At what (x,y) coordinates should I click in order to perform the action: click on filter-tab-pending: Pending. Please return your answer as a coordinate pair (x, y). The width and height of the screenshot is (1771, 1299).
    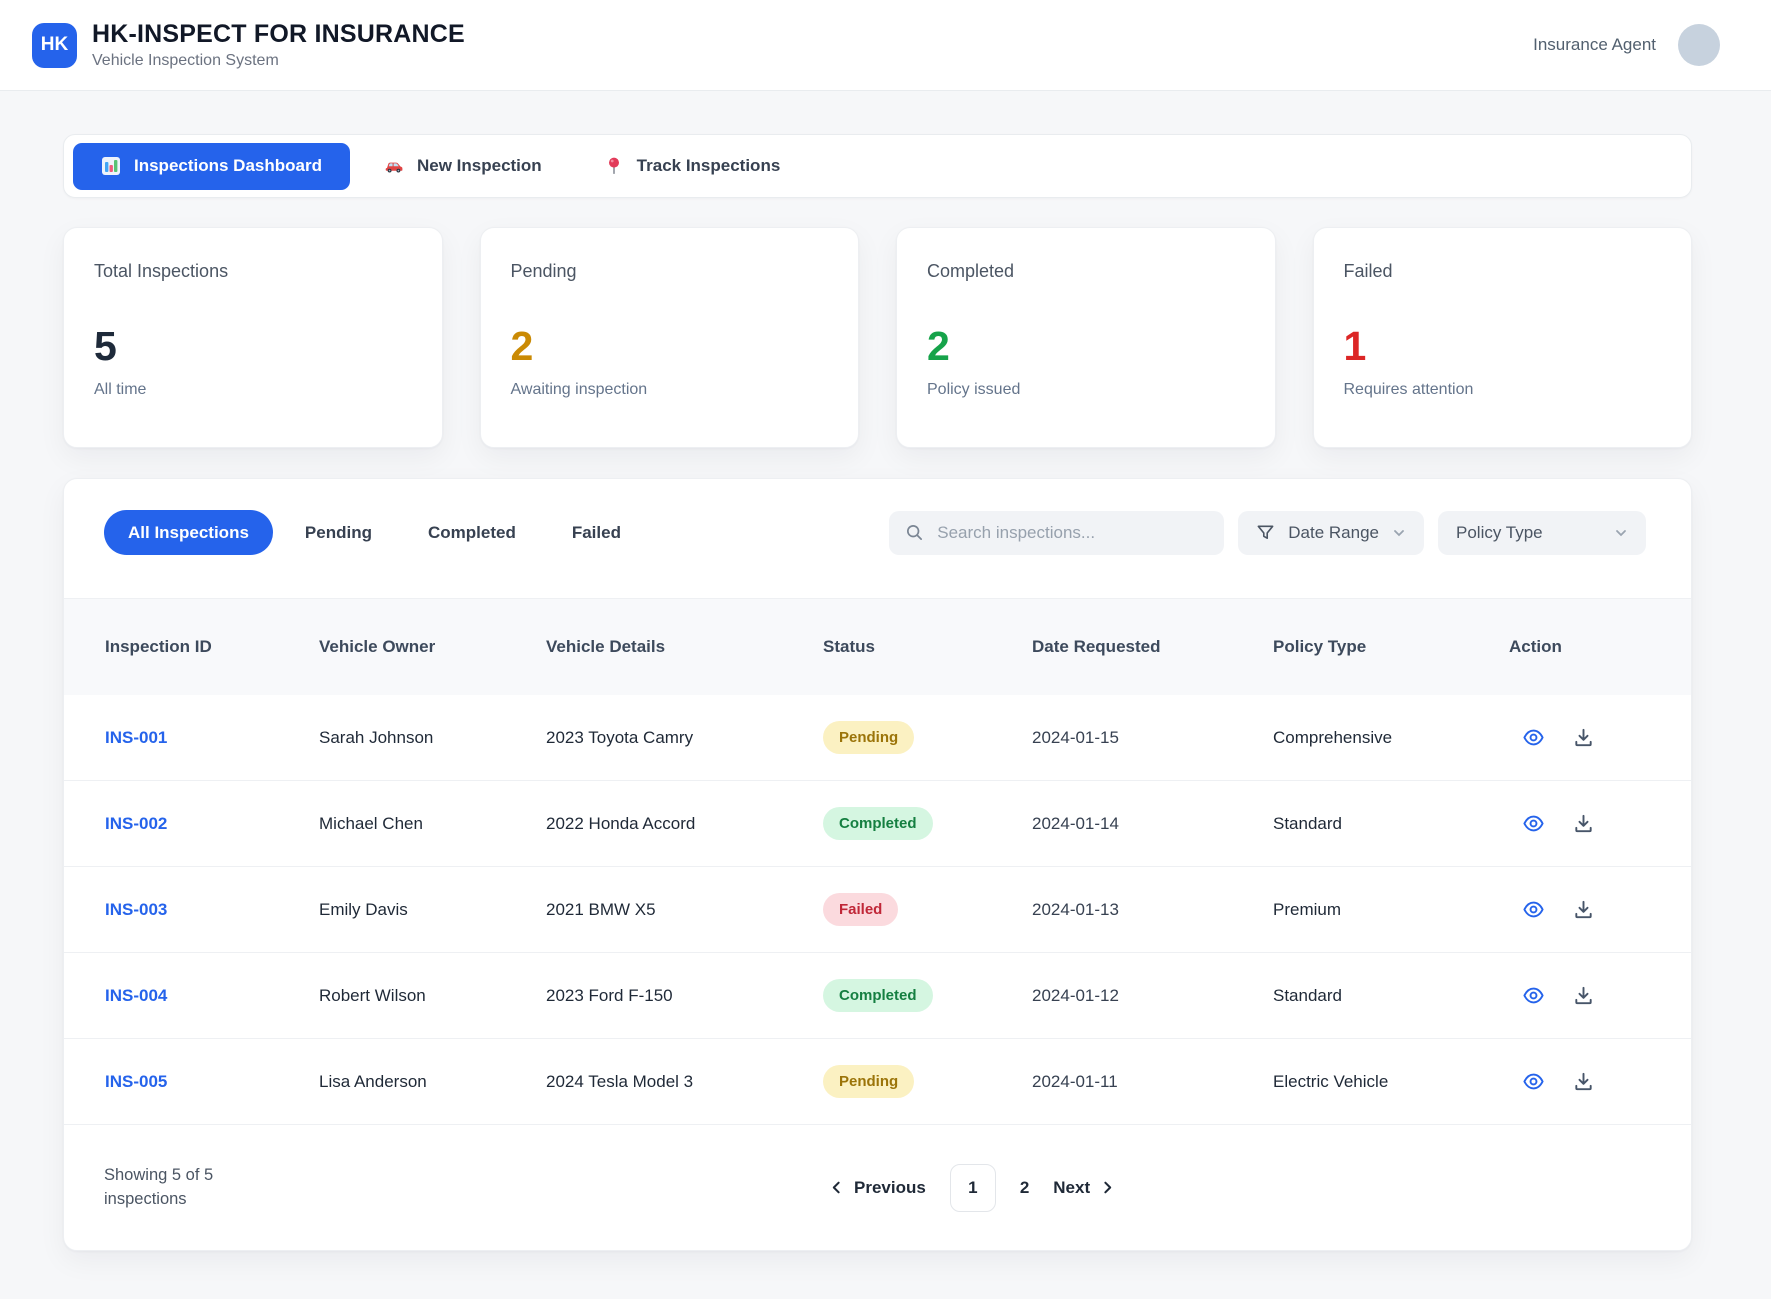
    Looking at the image, I should click on (338, 532).